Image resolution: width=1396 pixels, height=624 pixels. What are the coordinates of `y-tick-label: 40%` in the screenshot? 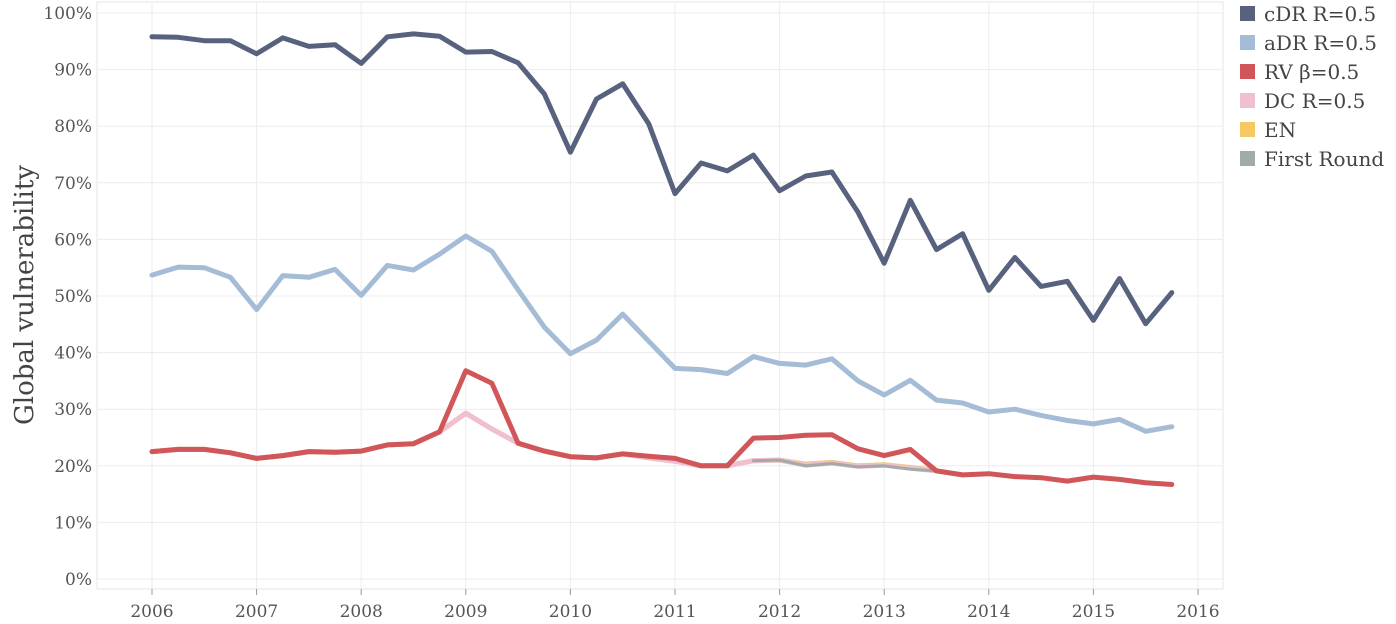 It's located at (73, 354).